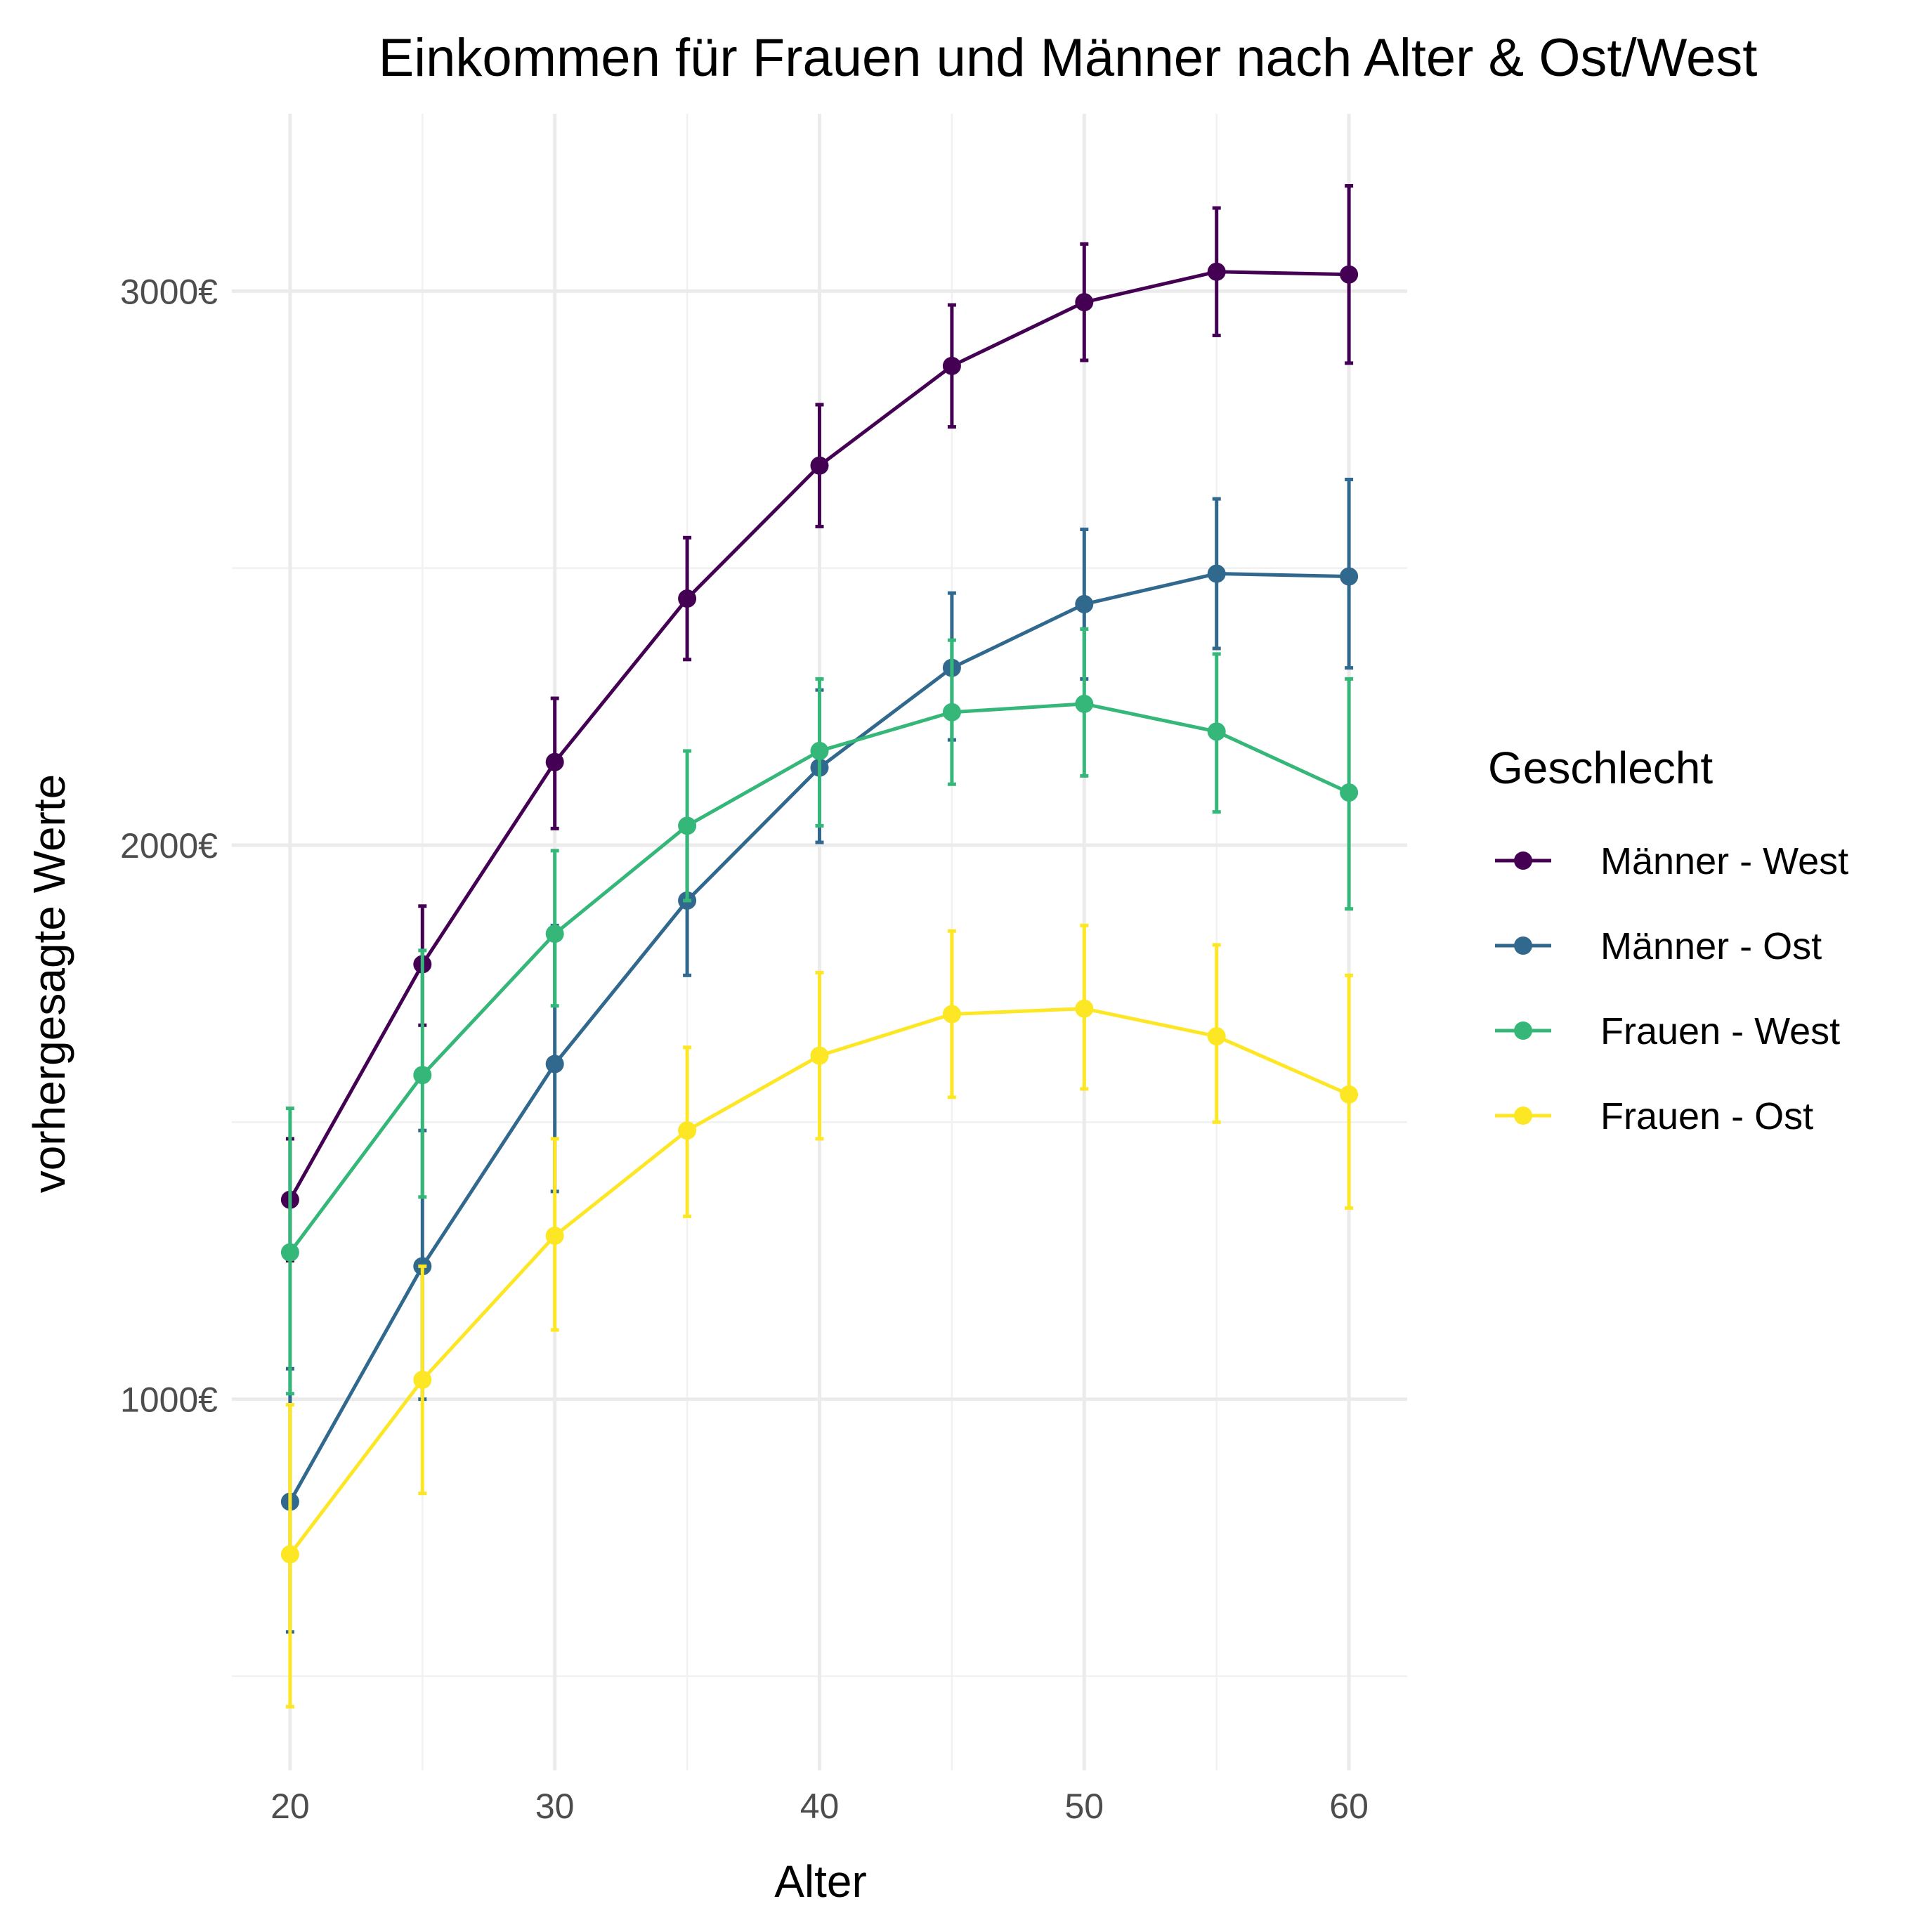  Describe the element at coordinates (1349, 1807) in the screenshot. I see `x-tick-label: 60` at that location.